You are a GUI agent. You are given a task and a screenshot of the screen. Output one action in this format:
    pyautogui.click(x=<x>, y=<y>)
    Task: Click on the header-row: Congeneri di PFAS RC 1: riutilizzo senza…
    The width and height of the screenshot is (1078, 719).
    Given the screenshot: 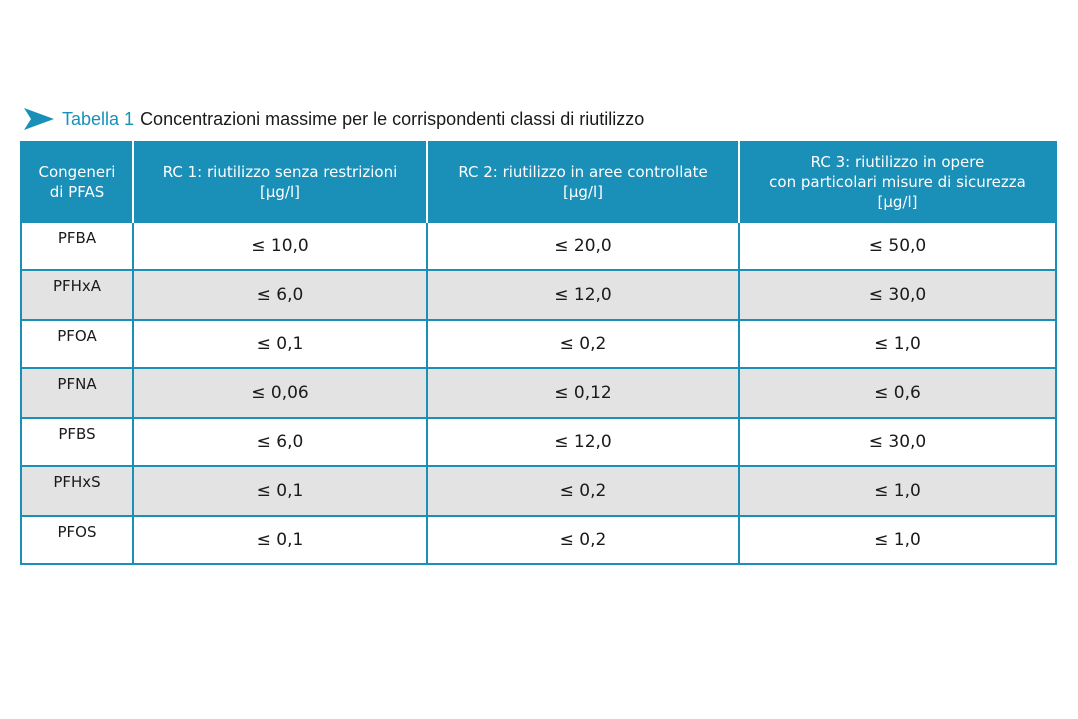 What is the action you would take?
    pyautogui.click(x=538, y=182)
    